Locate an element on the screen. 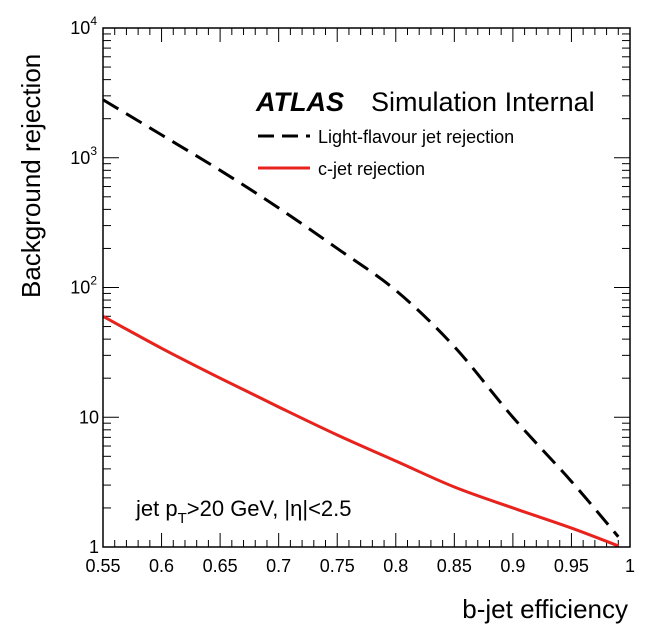 The width and height of the screenshot is (658, 642). y-tick-label: 1 is located at coordinates (94, 547).